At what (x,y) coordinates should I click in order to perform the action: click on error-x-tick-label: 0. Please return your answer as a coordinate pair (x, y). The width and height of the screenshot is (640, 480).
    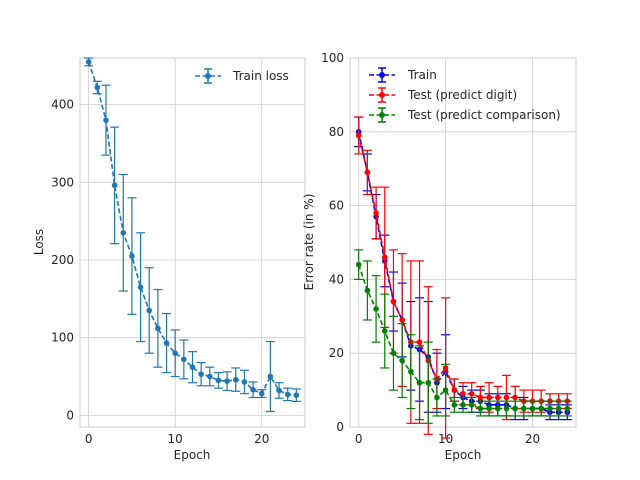
    Looking at the image, I should click on (359, 439).